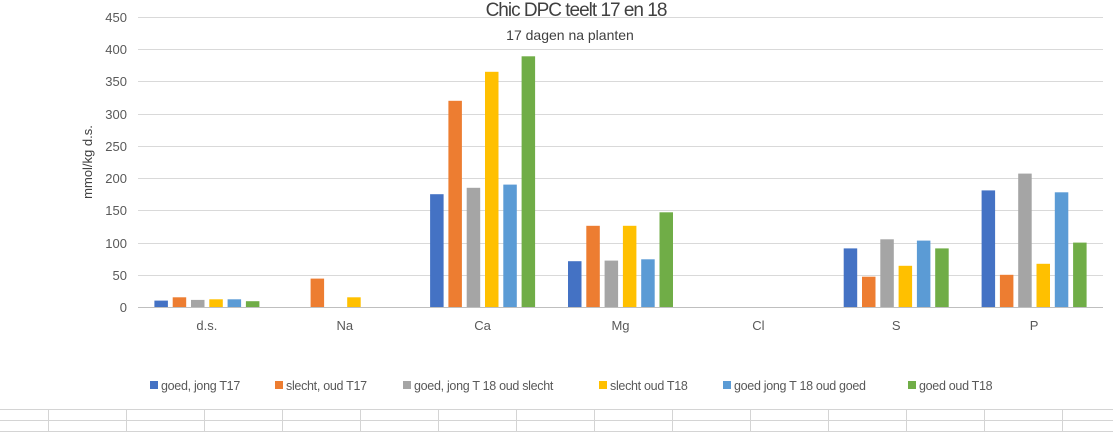 The width and height of the screenshot is (1113, 432). What do you see at coordinates (116, 49) in the screenshot?
I see `y-tick-label: 400` at bounding box center [116, 49].